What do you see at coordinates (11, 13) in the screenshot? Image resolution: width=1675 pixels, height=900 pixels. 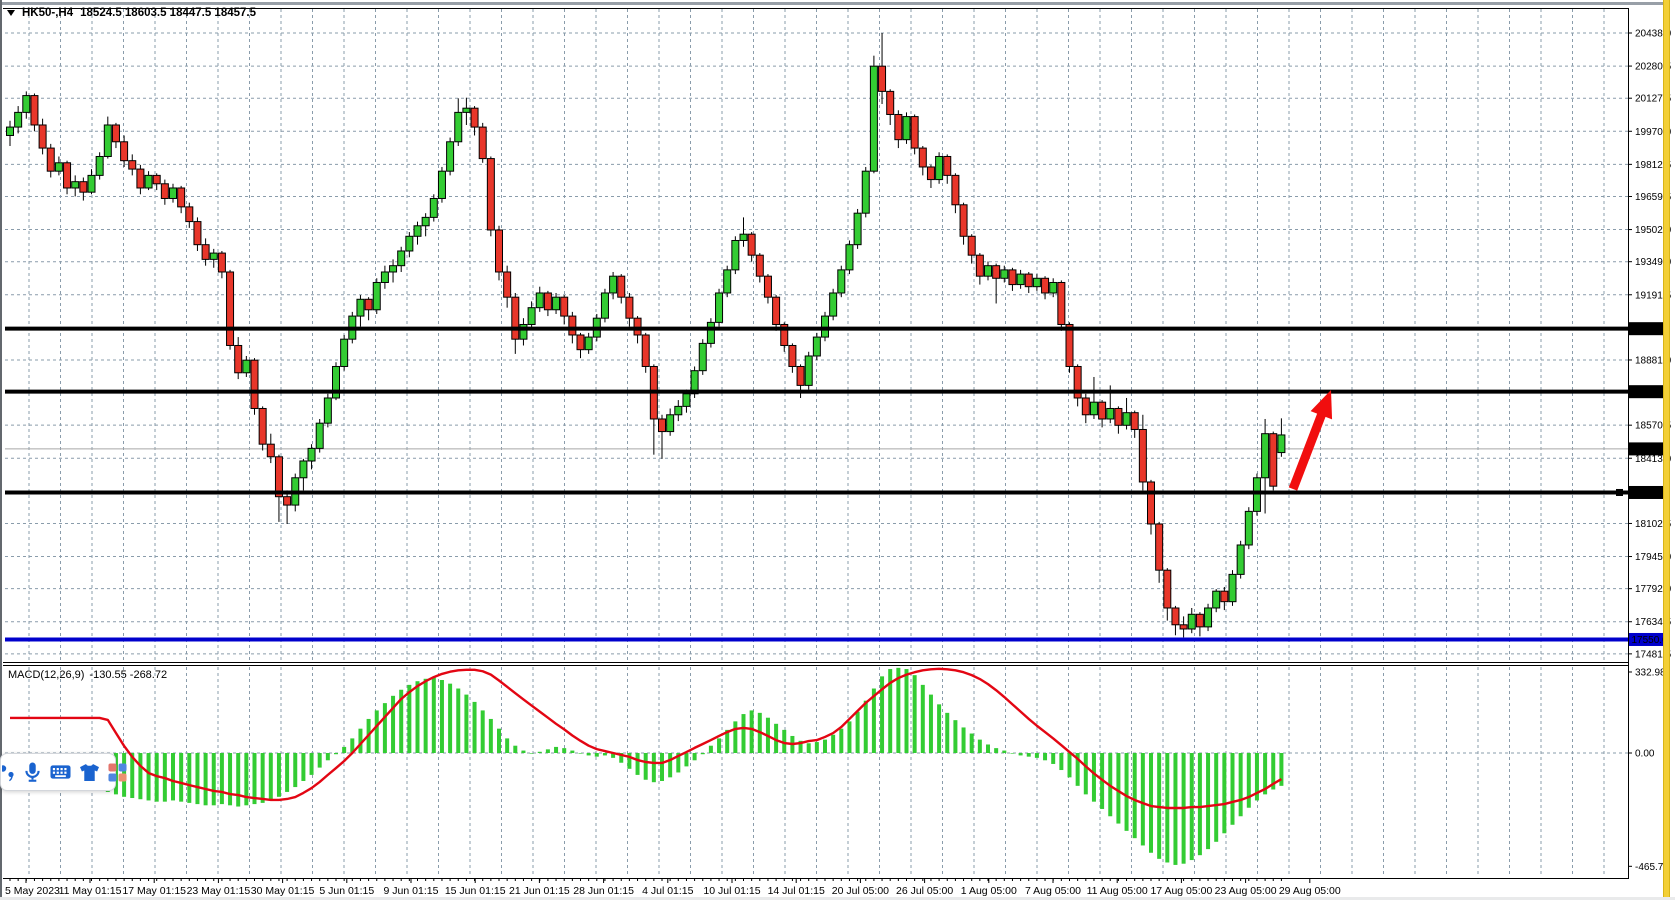 I see `symbol-dropdown-icon` at bounding box center [11, 13].